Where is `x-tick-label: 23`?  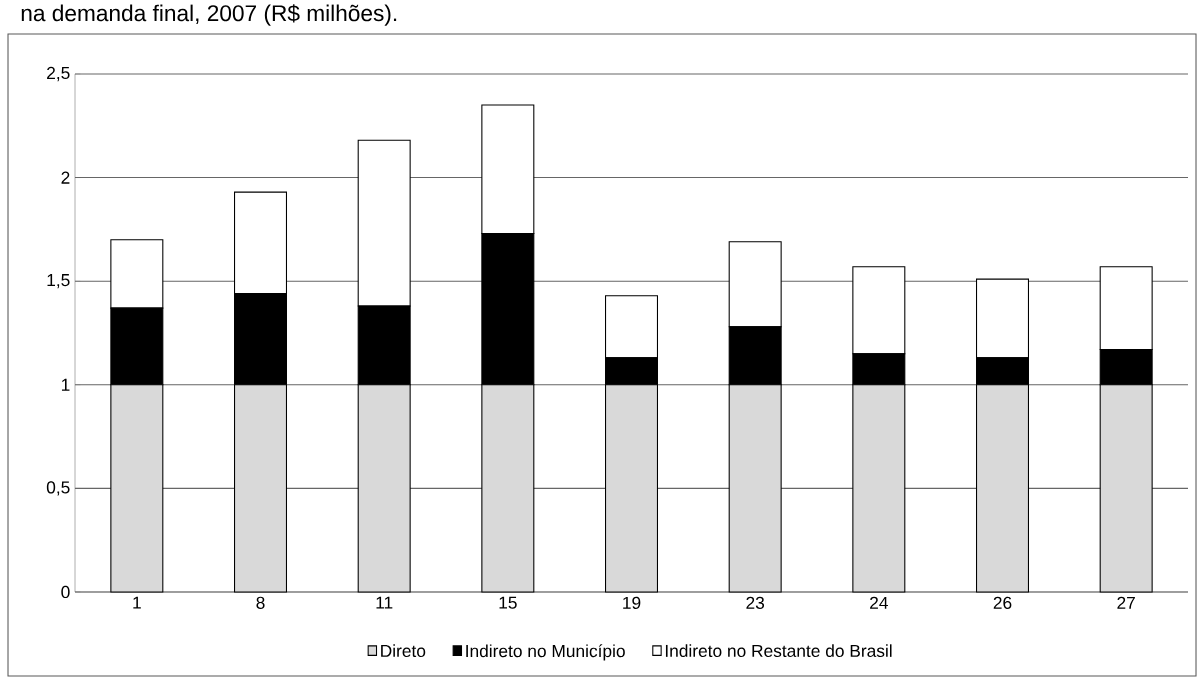
x-tick-label: 23 is located at coordinates (755, 602).